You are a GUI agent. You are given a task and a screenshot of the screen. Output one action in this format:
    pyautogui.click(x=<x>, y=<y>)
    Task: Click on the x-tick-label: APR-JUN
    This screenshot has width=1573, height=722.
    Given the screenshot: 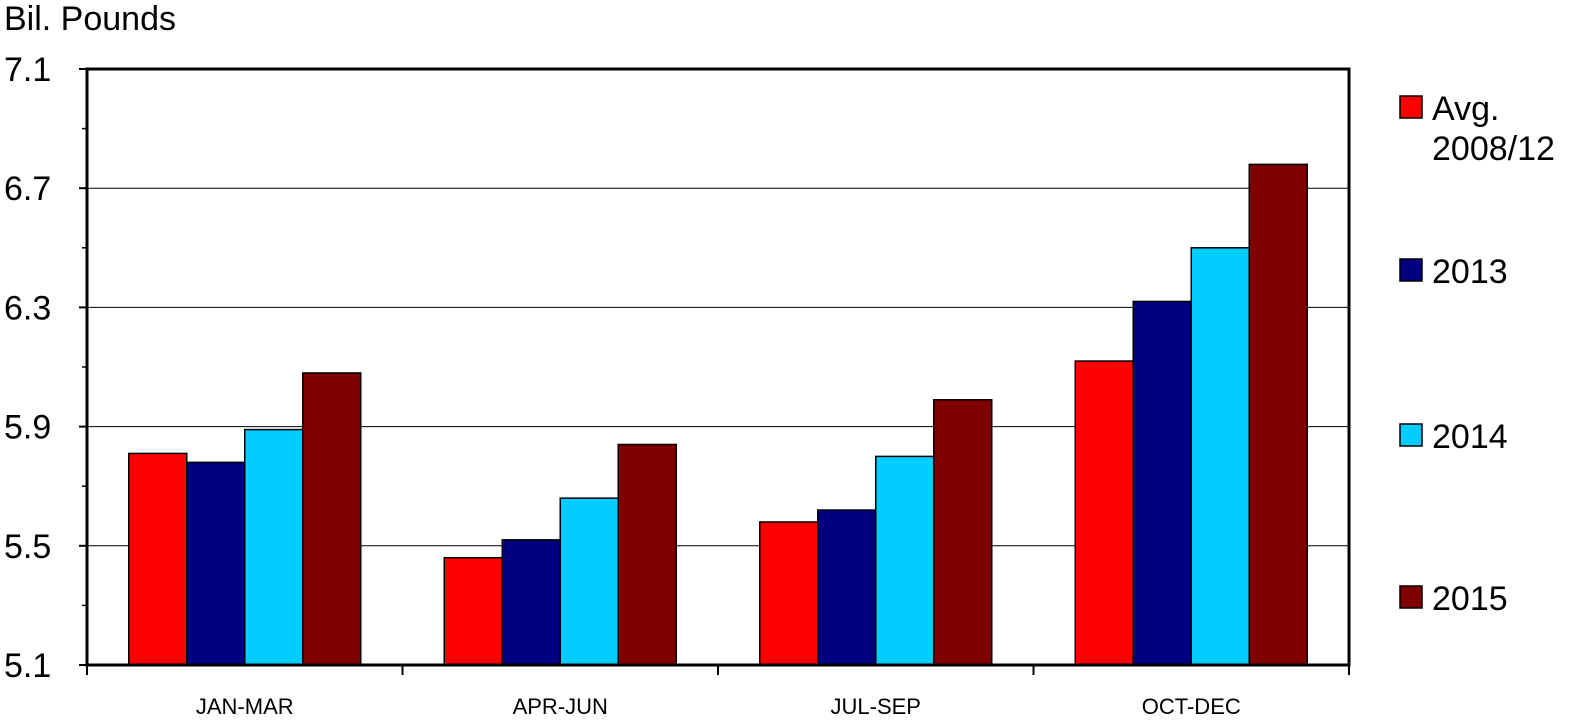 What is the action you would take?
    pyautogui.click(x=560, y=706)
    